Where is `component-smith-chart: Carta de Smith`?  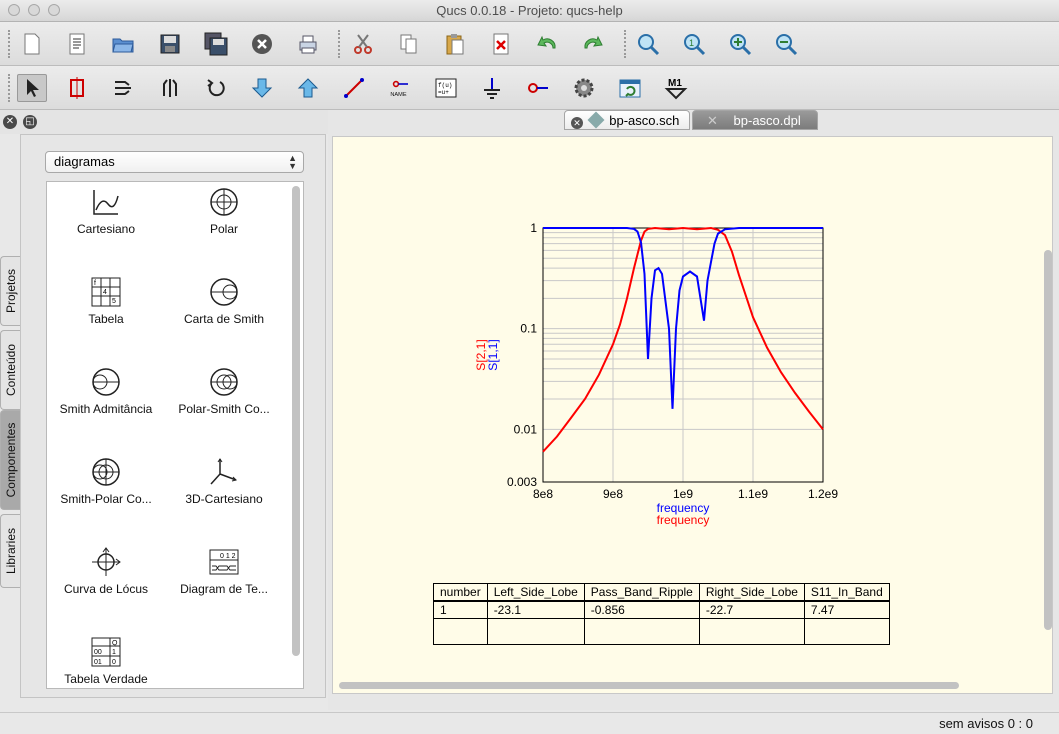
component-smith-chart: Carta de Smith is located at coordinates (224, 316).